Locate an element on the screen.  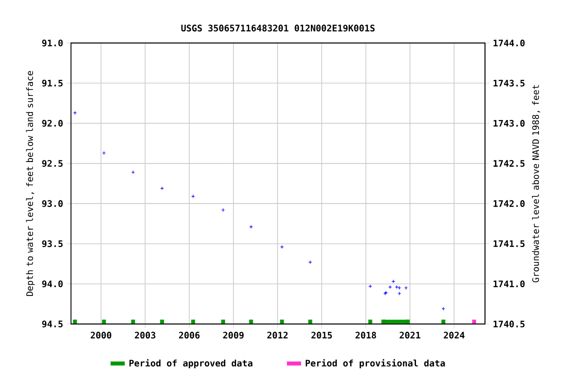
y-tick-label: 91.5 is located at coordinates (52, 83).